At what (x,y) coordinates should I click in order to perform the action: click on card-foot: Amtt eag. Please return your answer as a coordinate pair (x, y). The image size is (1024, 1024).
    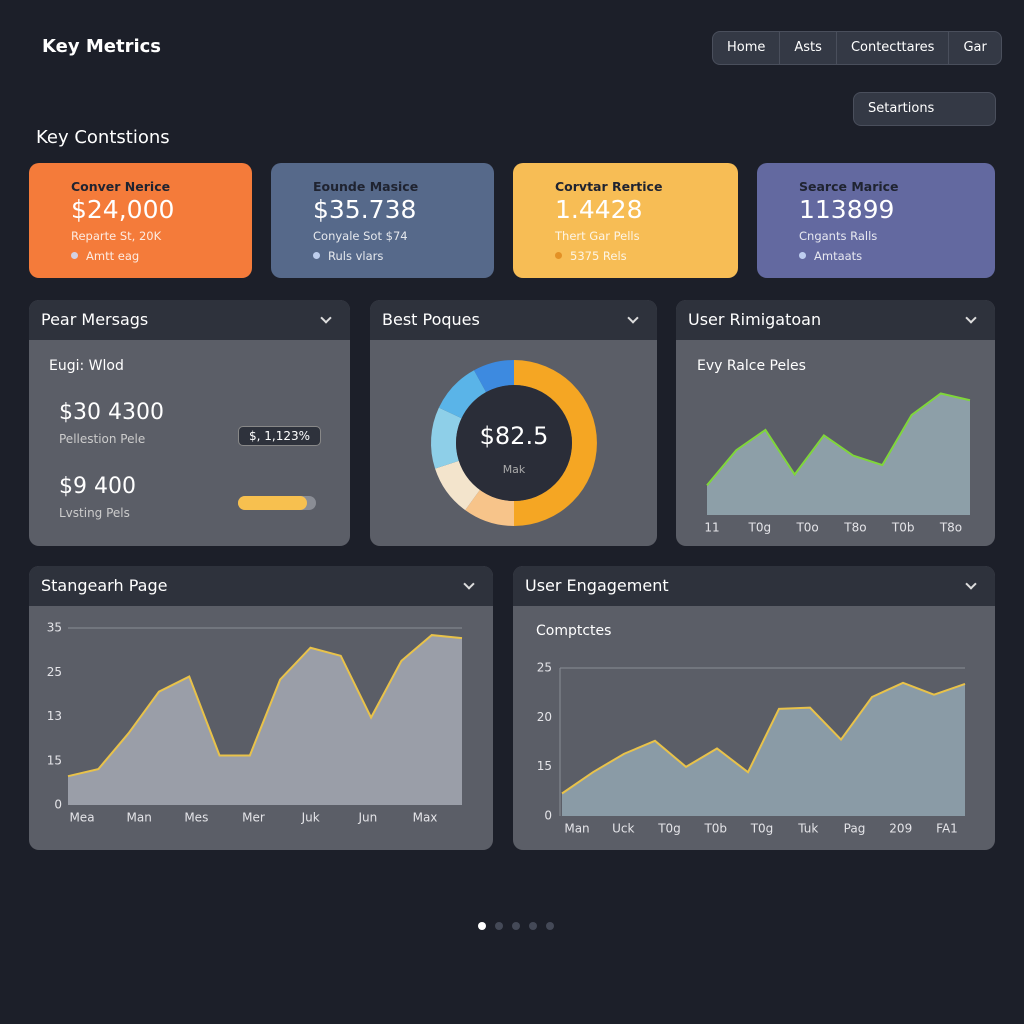
    Looking at the image, I should click on (105, 256).